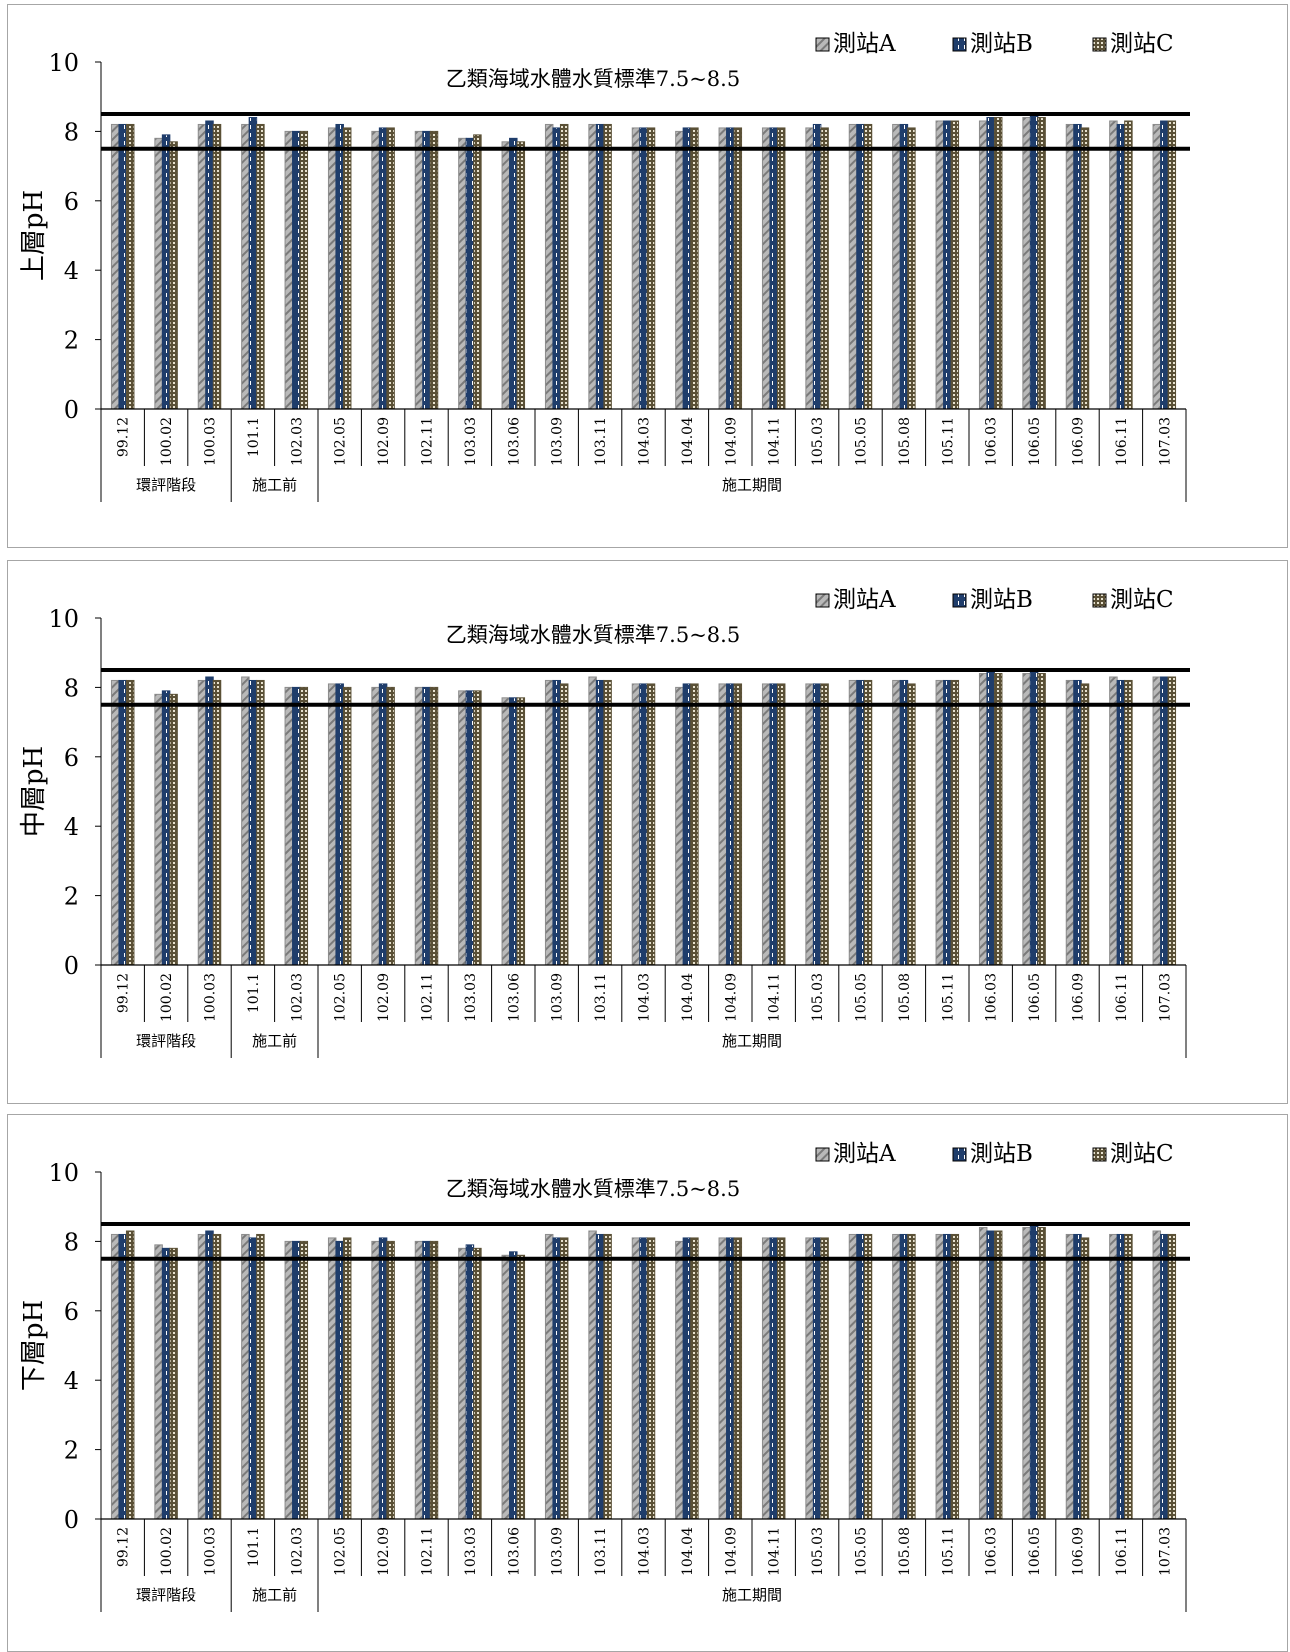  I want to click on y-tick-label: 10, so click(63, 619).